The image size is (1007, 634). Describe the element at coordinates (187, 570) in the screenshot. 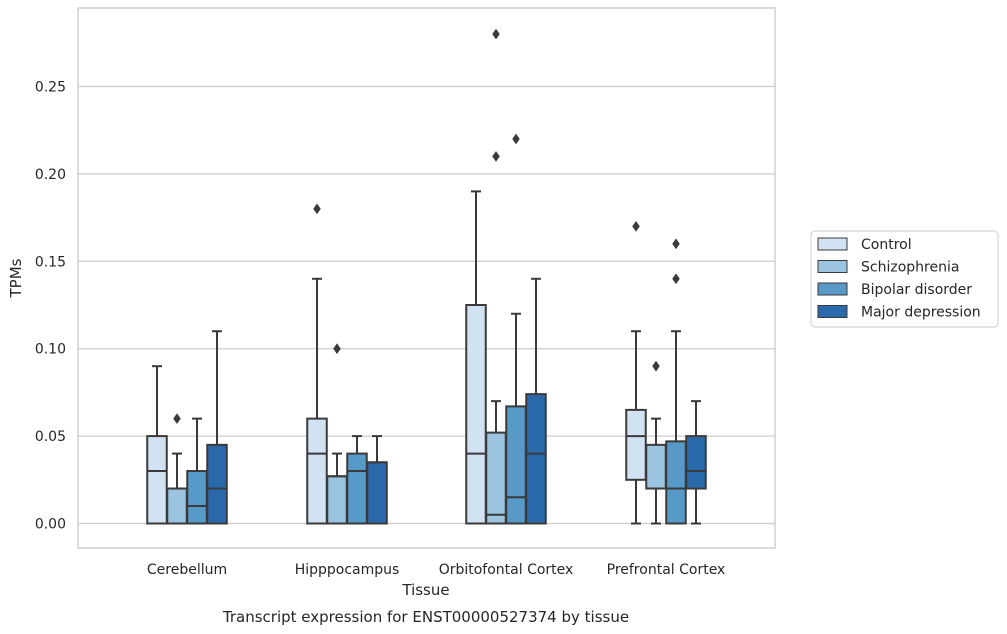

I see `x-tick-label: Cerebellum` at that location.